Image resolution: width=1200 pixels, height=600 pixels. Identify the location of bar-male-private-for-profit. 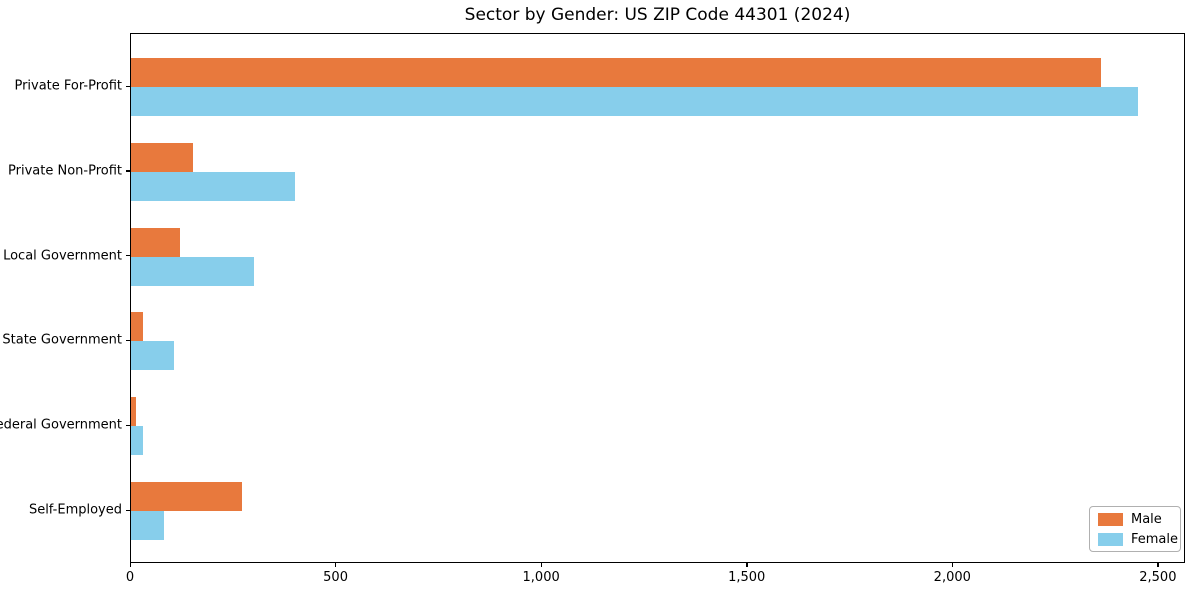
(616, 72).